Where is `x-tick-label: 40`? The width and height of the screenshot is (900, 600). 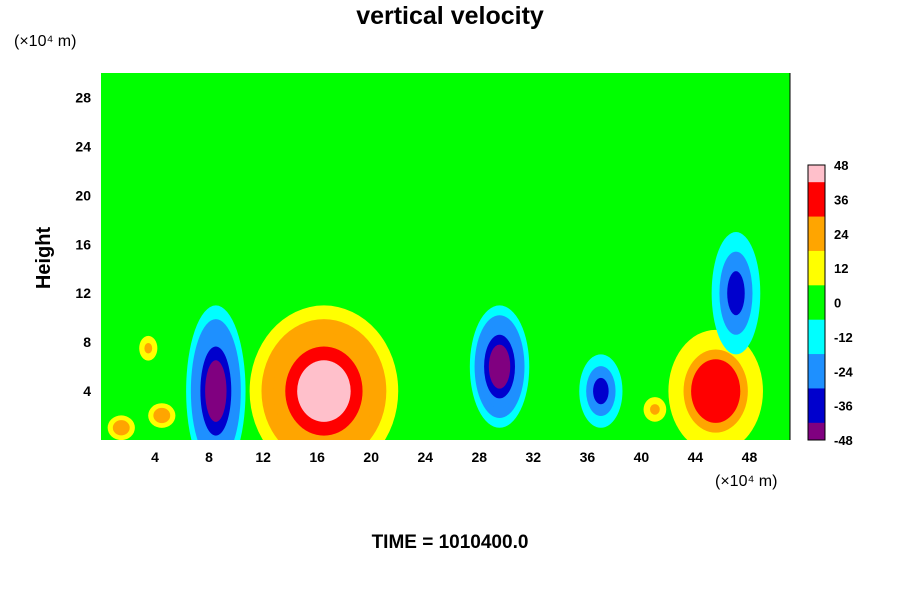 x-tick-label: 40 is located at coordinates (642, 457).